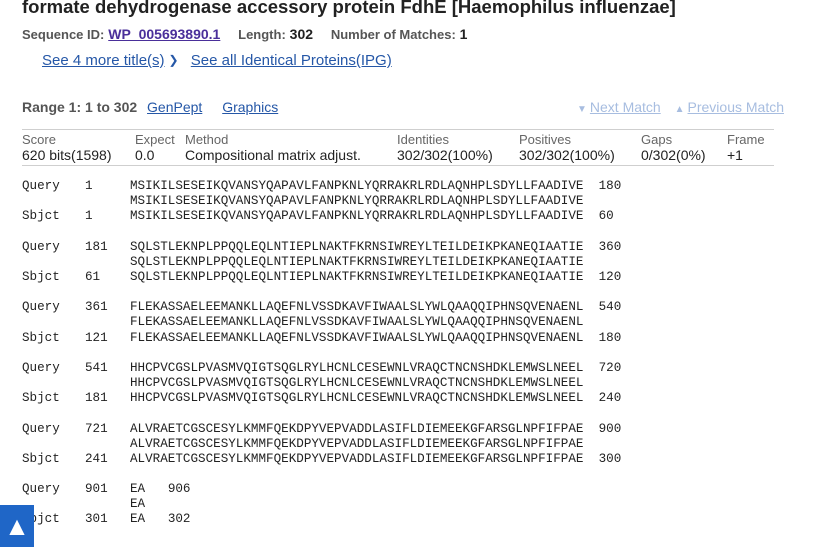  What do you see at coordinates (250, 107) in the screenshot?
I see `graphics-link: Graphics` at bounding box center [250, 107].